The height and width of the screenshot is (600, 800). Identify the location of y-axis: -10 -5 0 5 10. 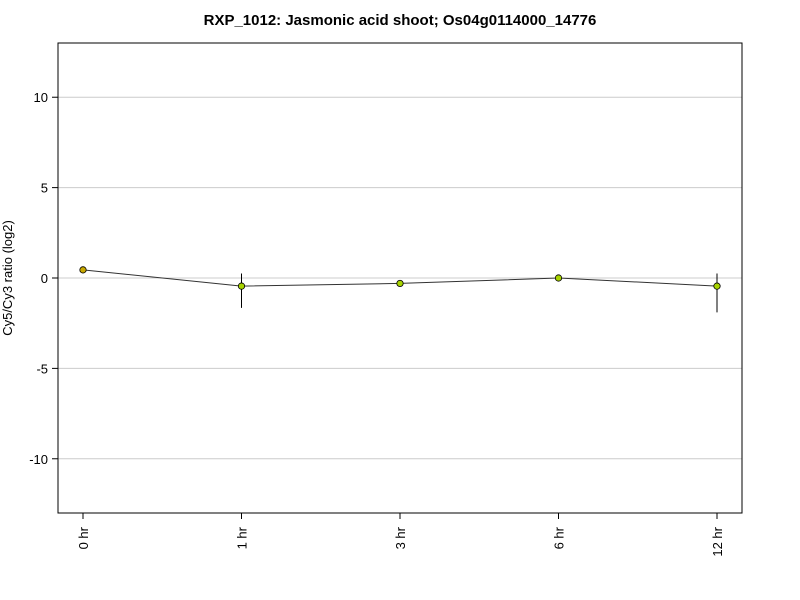
(43, 278).